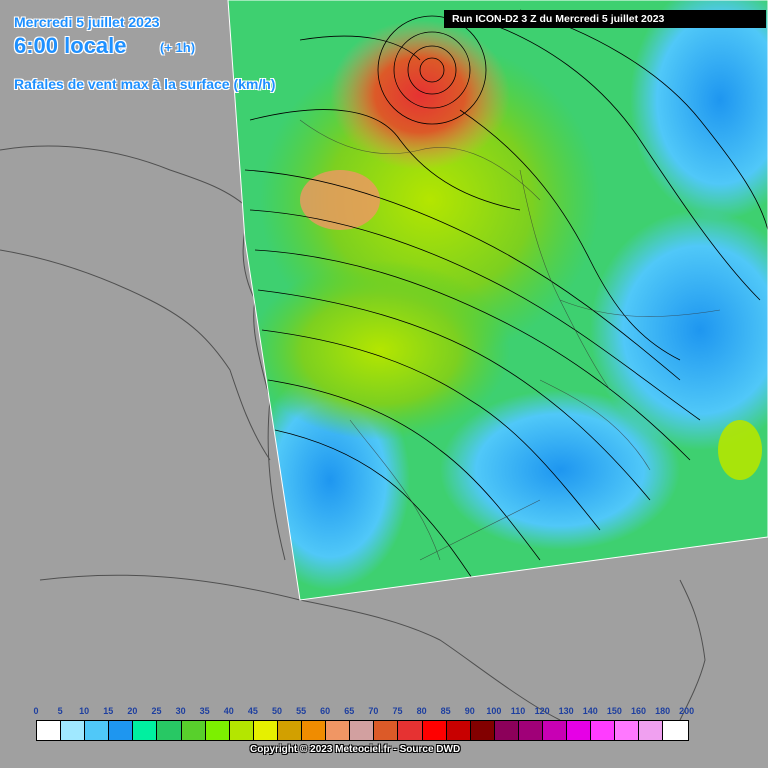 This screenshot has width=768, height=768. I want to click on legend-tick: 65, so click(349, 711).